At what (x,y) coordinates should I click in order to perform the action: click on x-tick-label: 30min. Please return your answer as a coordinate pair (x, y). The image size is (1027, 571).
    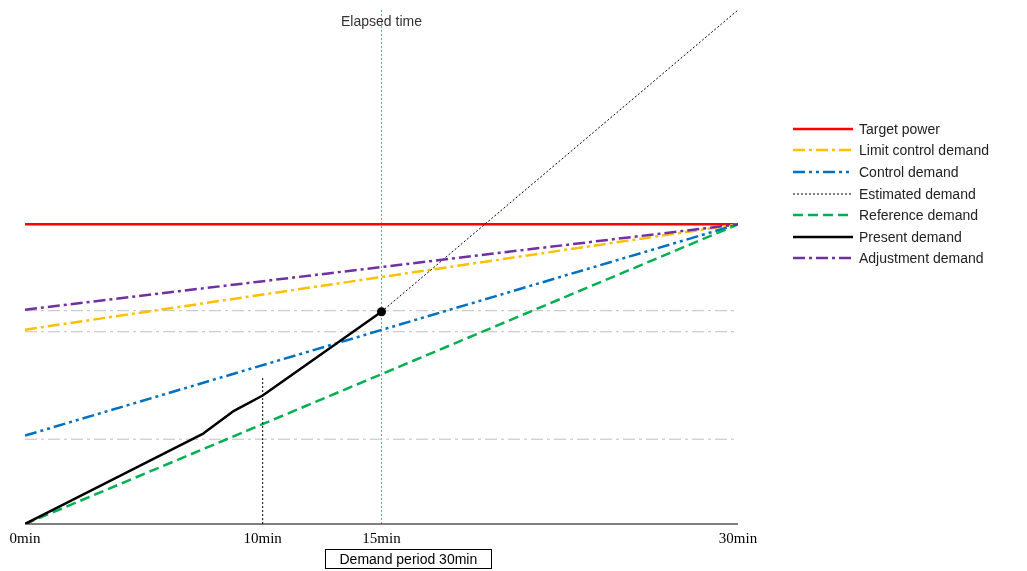
    Looking at the image, I should click on (738, 537).